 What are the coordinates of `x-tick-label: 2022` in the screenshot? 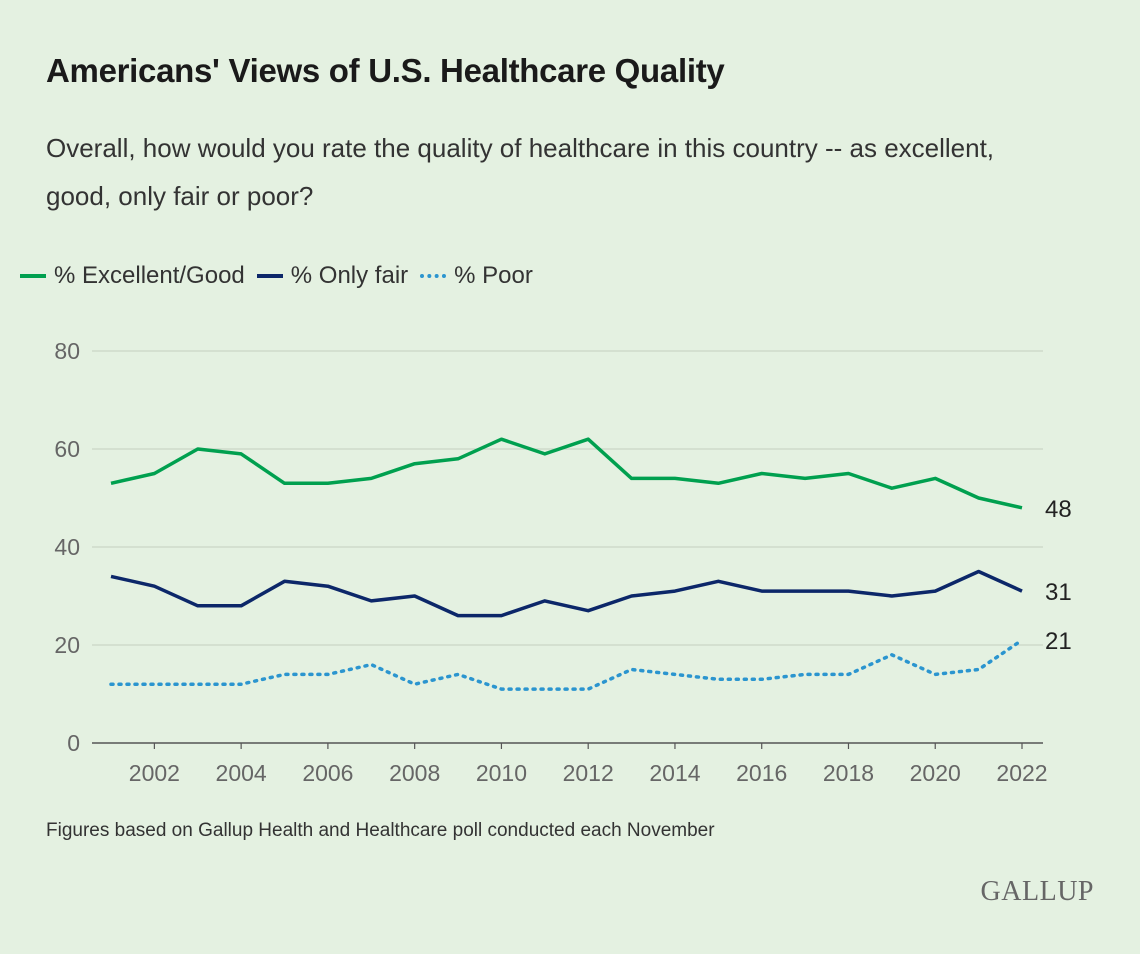 It's located at (1021, 773).